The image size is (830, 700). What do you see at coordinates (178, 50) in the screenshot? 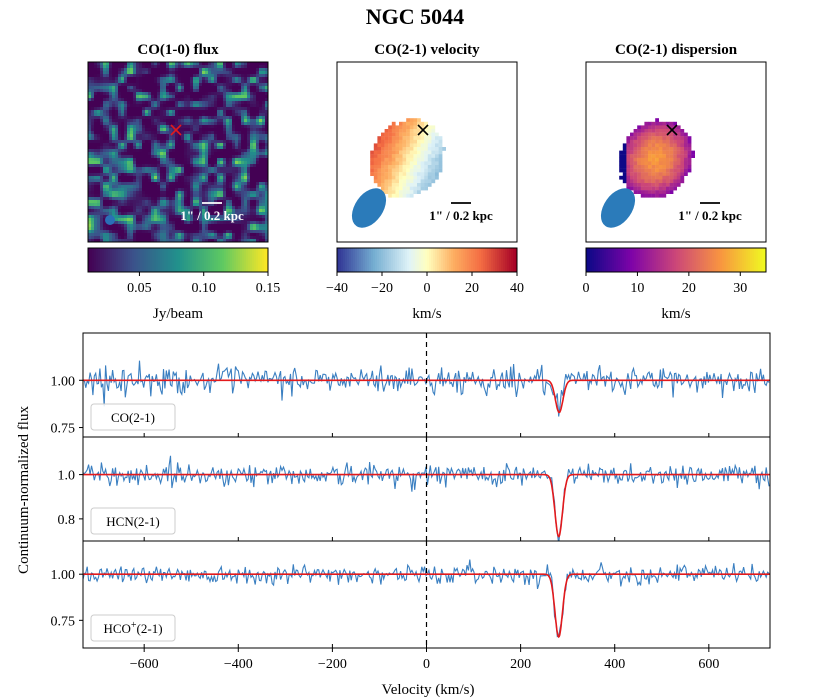
I see `panel-title-flux: CO(1-0) flux` at bounding box center [178, 50].